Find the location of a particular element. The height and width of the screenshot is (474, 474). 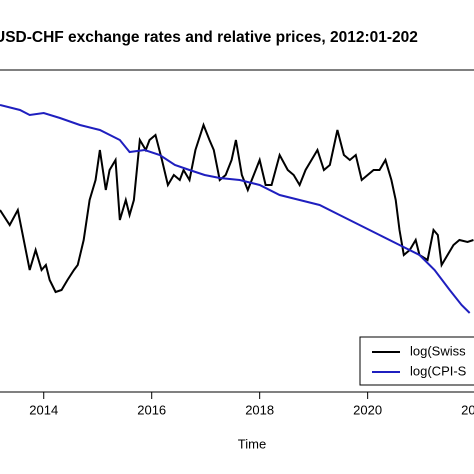

x-tick-label: 2018 is located at coordinates (259, 409).